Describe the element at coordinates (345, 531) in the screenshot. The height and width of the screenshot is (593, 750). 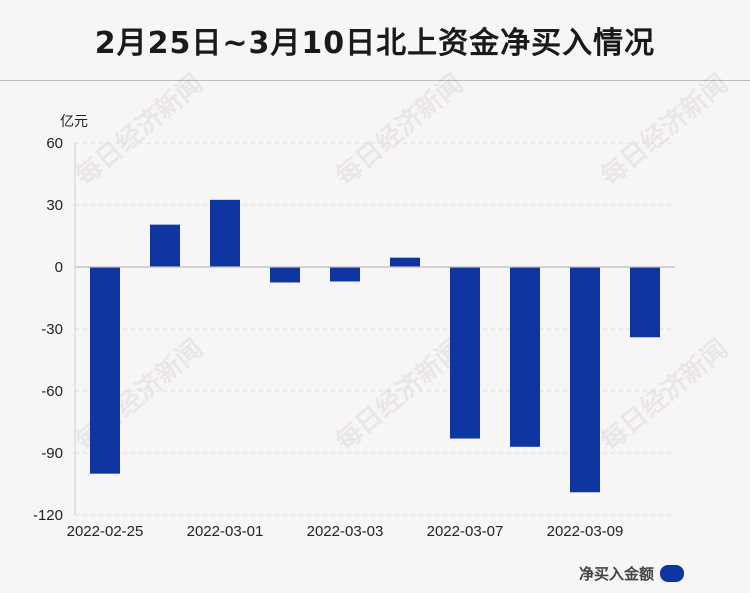
I see `x-tick-label: 2022-03-03` at that location.